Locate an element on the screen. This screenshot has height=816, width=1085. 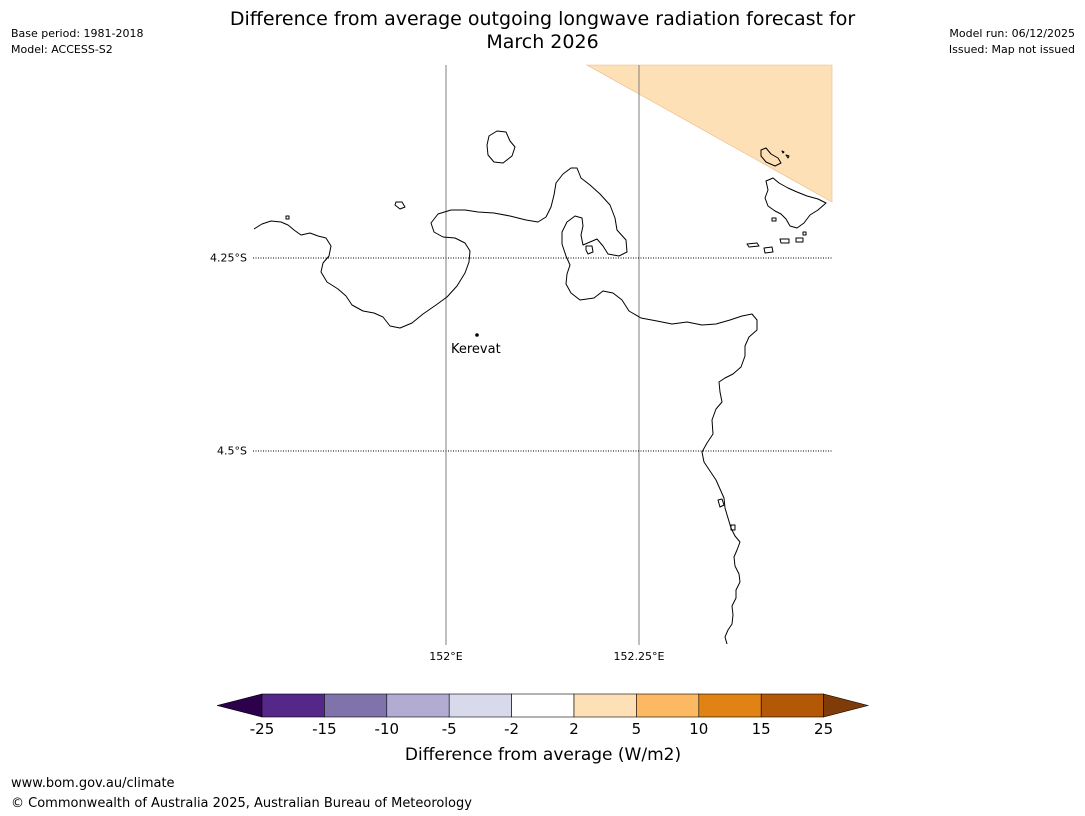
lat-label-4-25: 4.25°S is located at coordinates (228, 258).